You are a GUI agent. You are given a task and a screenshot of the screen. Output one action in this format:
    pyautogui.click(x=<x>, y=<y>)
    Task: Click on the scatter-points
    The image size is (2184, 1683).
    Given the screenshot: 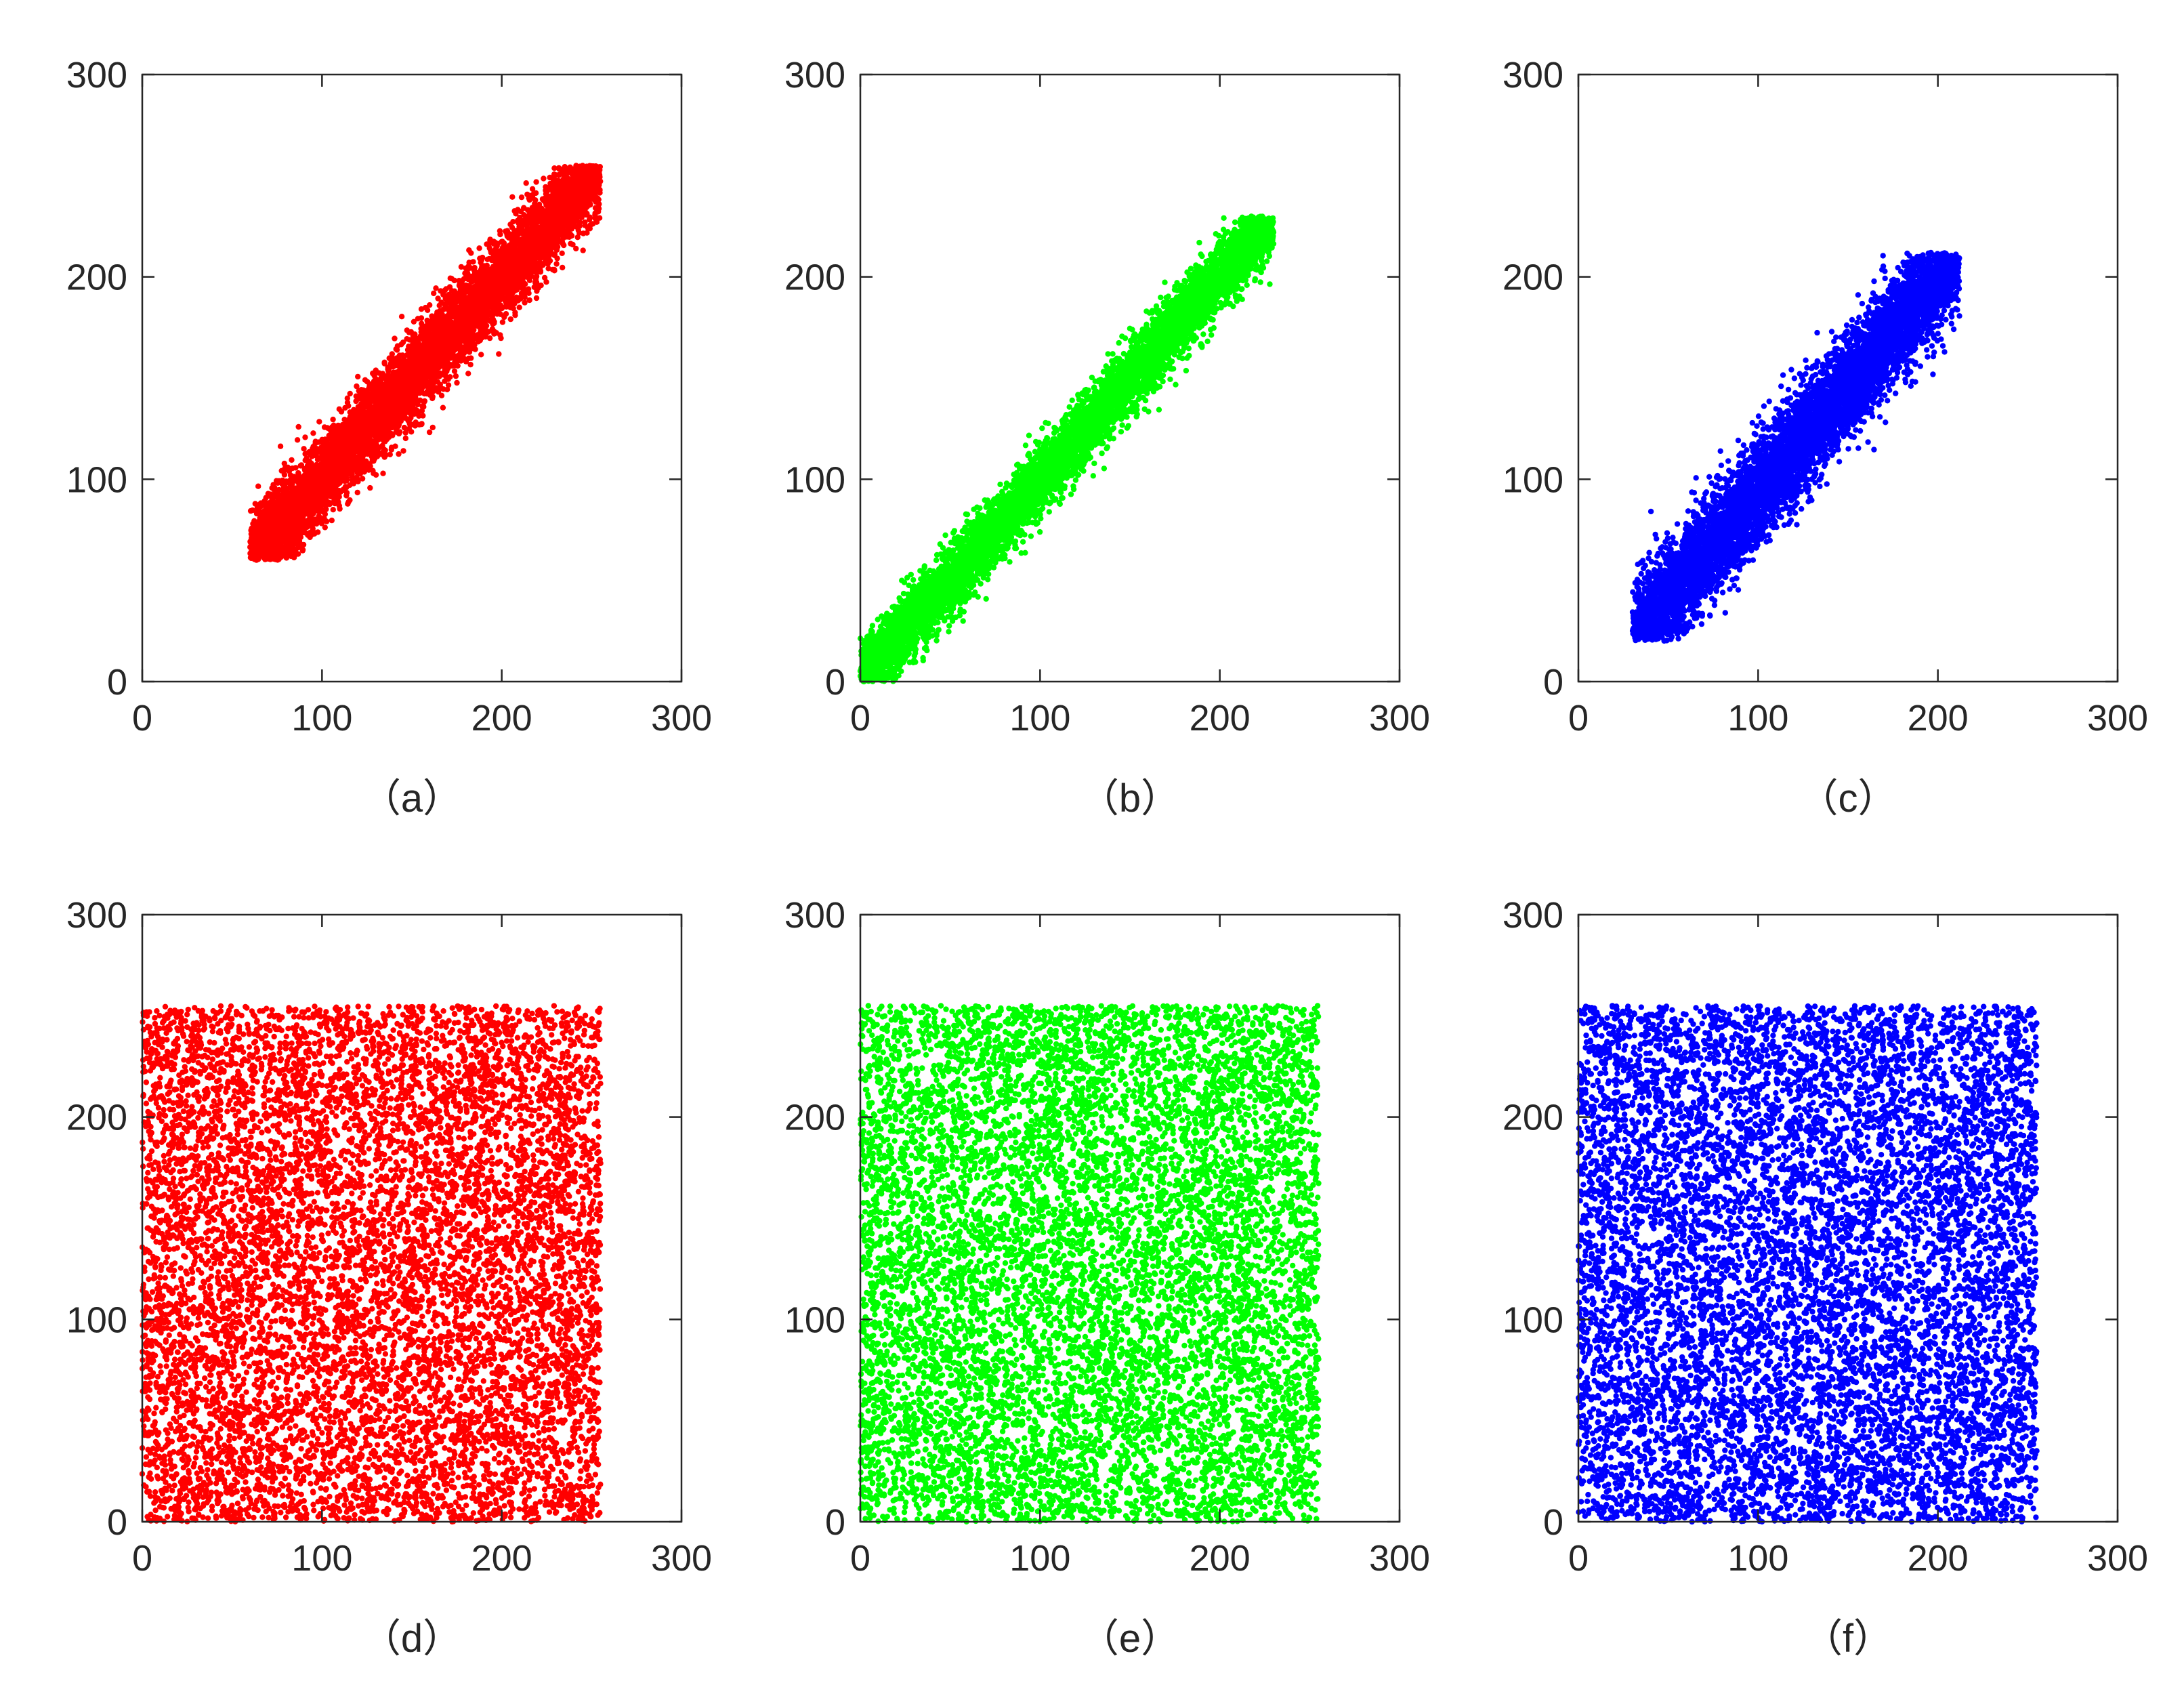 What is the action you would take?
    pyautogui.click(x=426, y=363)
    